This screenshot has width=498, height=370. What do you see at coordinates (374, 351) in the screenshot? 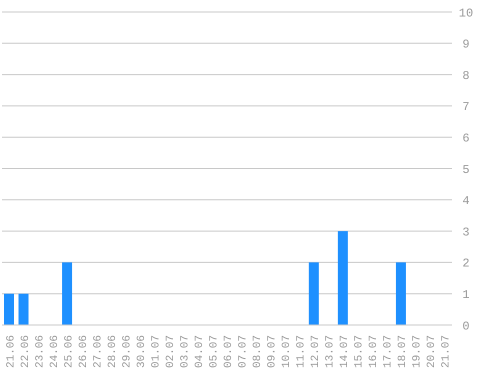
I see `x-tick-label: 16.07` at bounding box center [374, 351].